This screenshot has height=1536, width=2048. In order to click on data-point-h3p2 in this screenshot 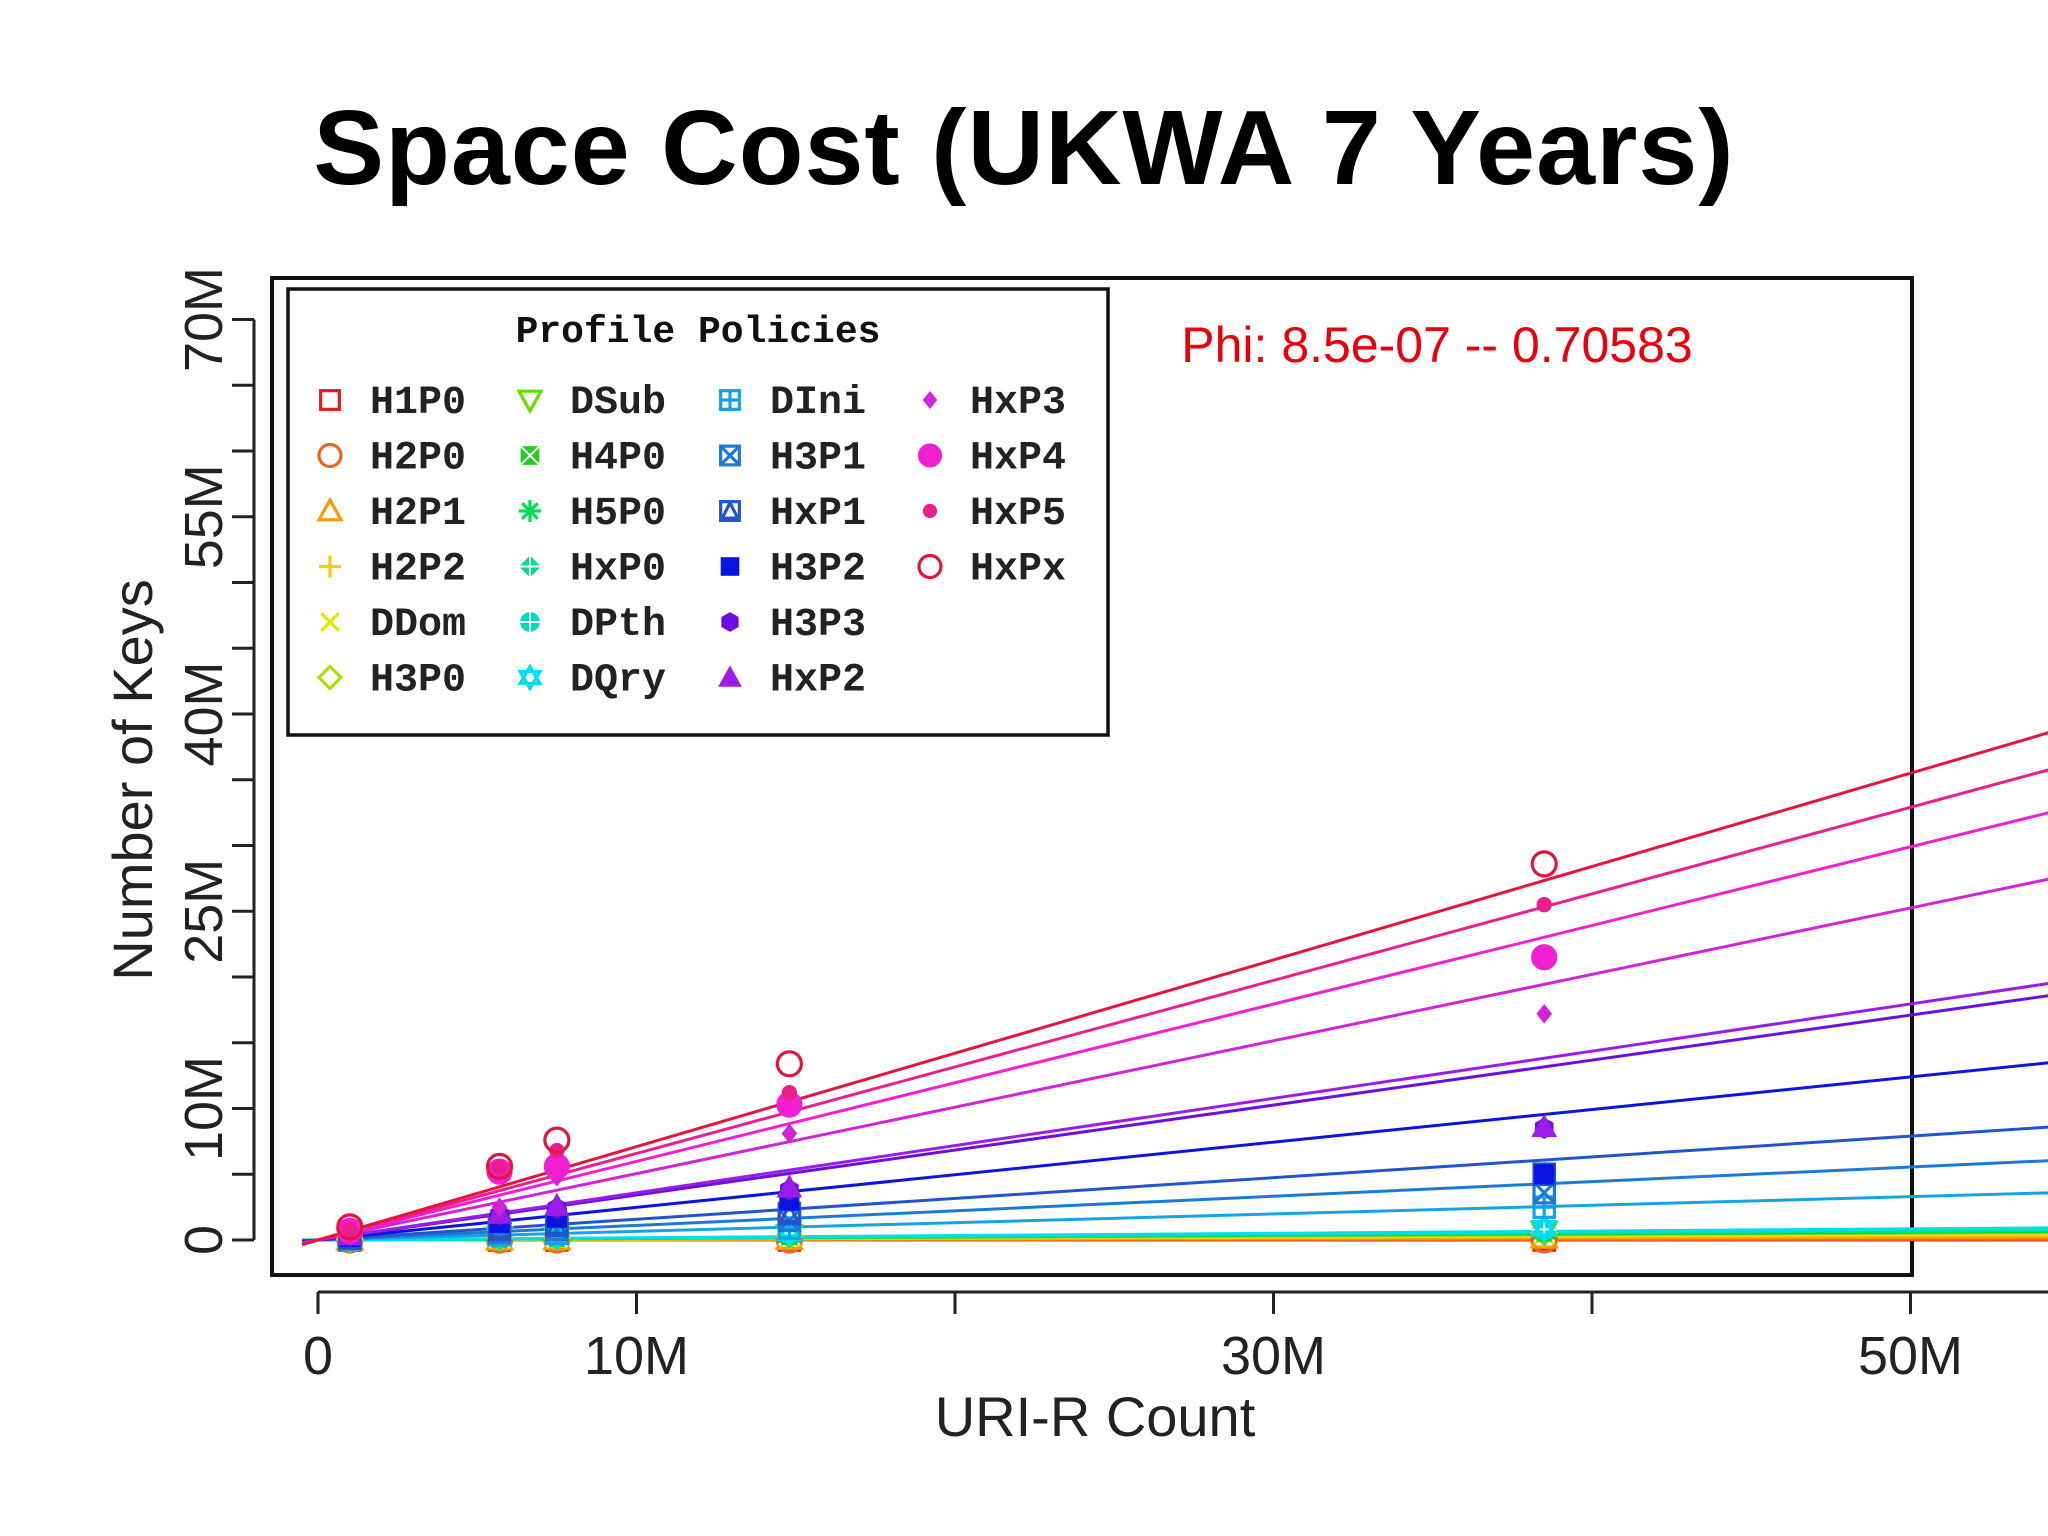, I will do `click(1544, 1174)`.